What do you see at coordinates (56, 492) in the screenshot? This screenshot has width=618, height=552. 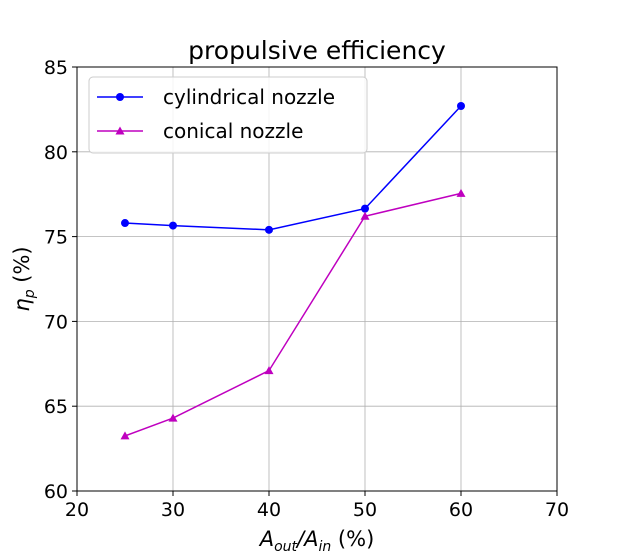 I see `y-tick-label: 60` at bounding box center [56, 492].